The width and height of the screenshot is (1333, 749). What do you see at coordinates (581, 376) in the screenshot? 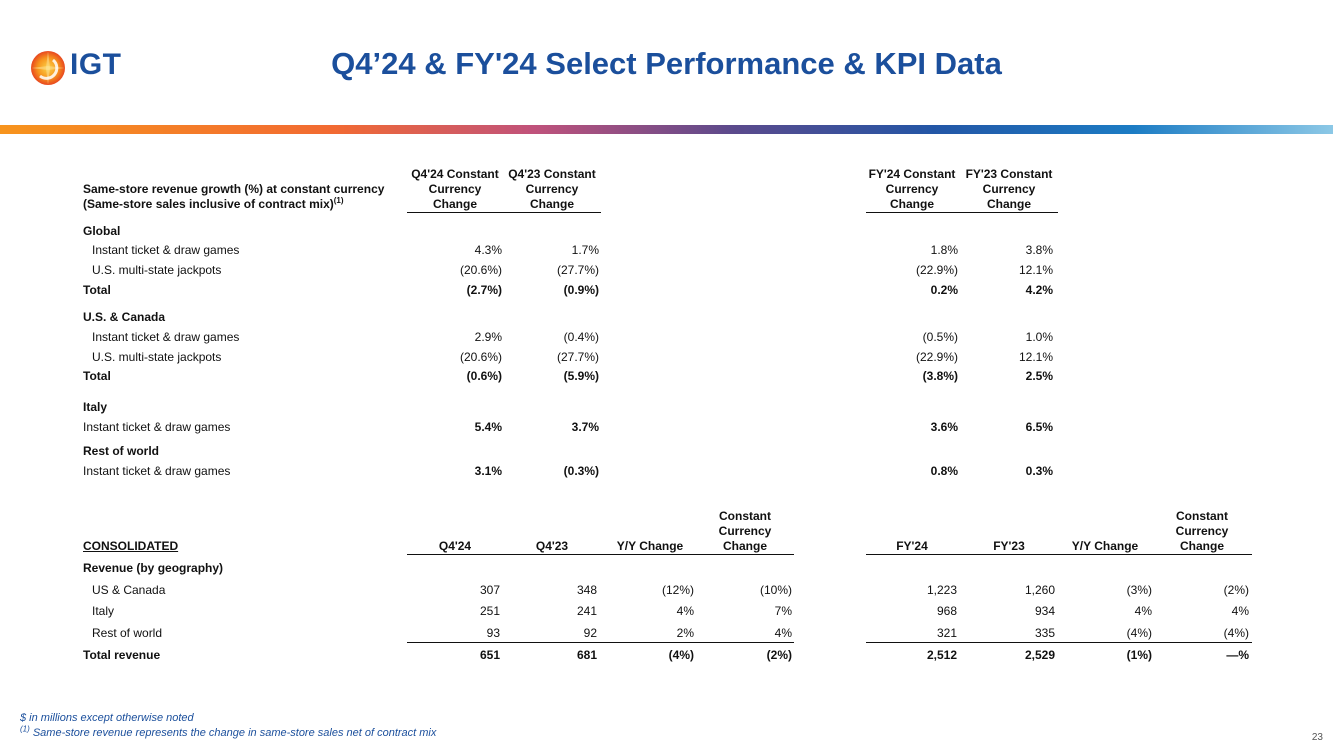
I see `table-cell: (5.9%)` at bounding box center [581, 376].